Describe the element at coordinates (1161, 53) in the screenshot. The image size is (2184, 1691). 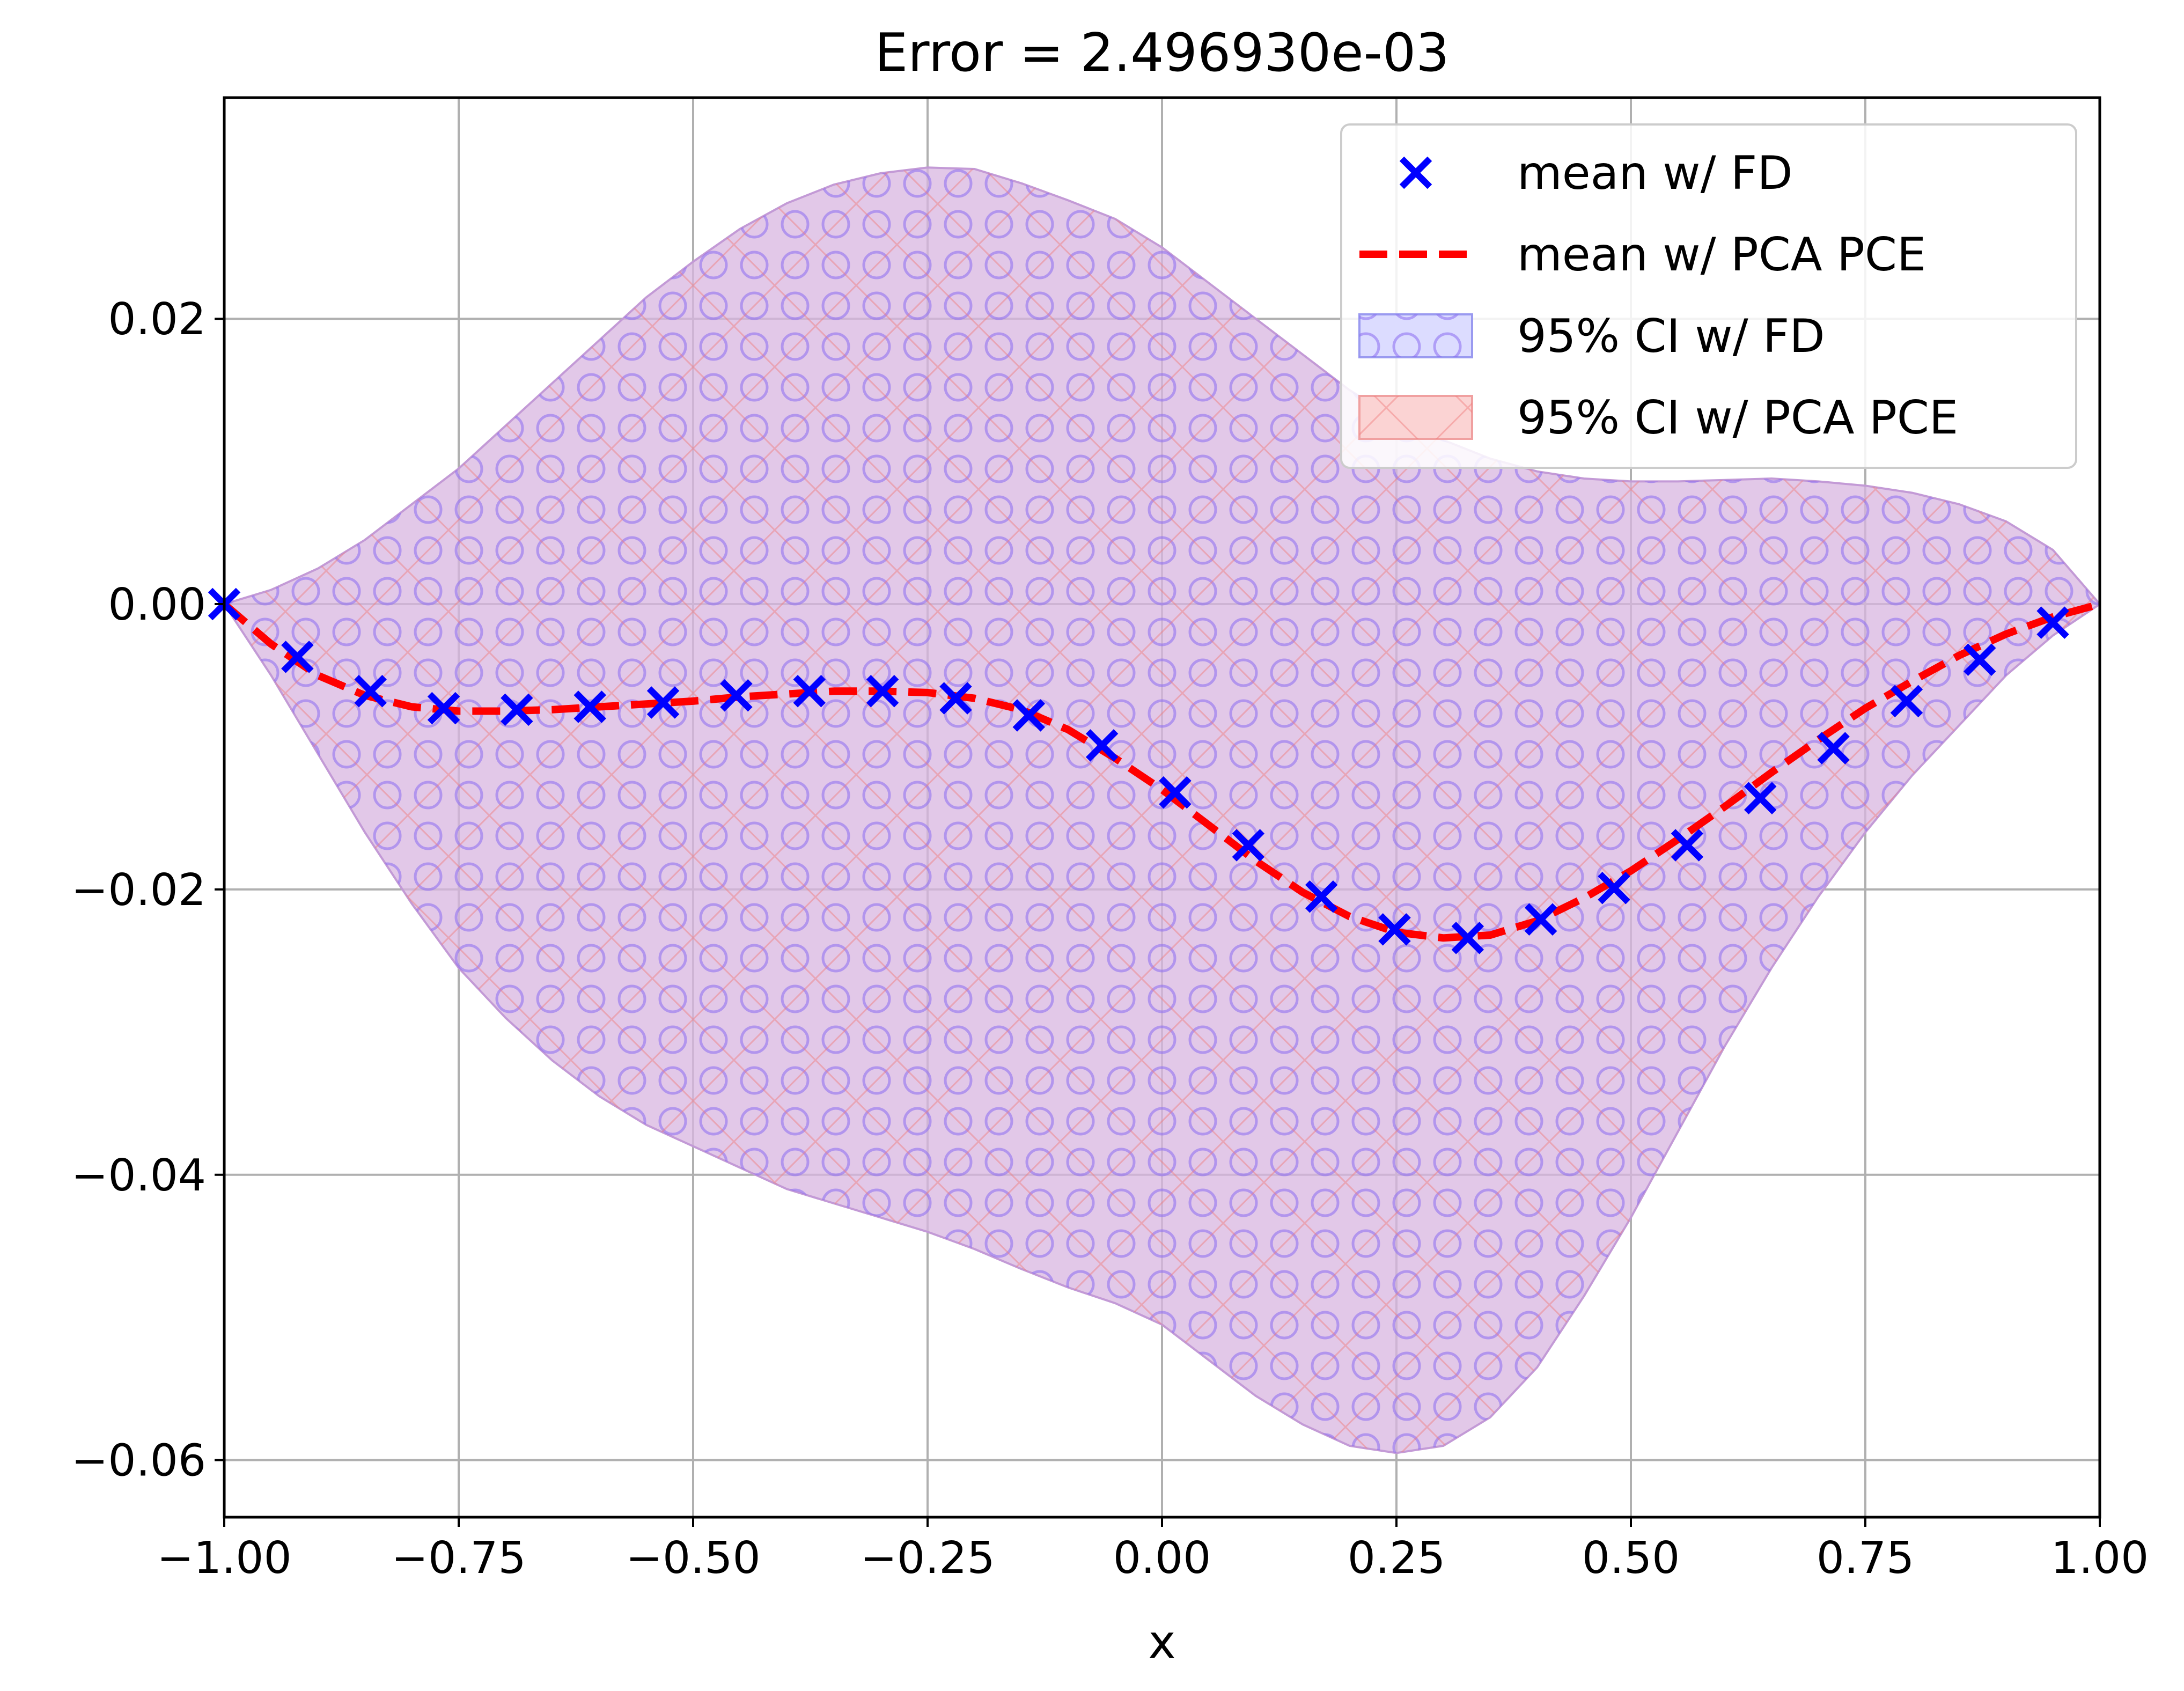
I see `chart-title: Error = 2.496930e-03` at that location.